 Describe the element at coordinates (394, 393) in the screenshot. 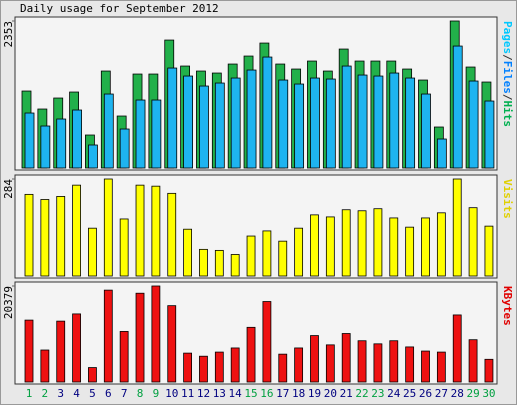

I see `x-tick-label: 24` at that location.